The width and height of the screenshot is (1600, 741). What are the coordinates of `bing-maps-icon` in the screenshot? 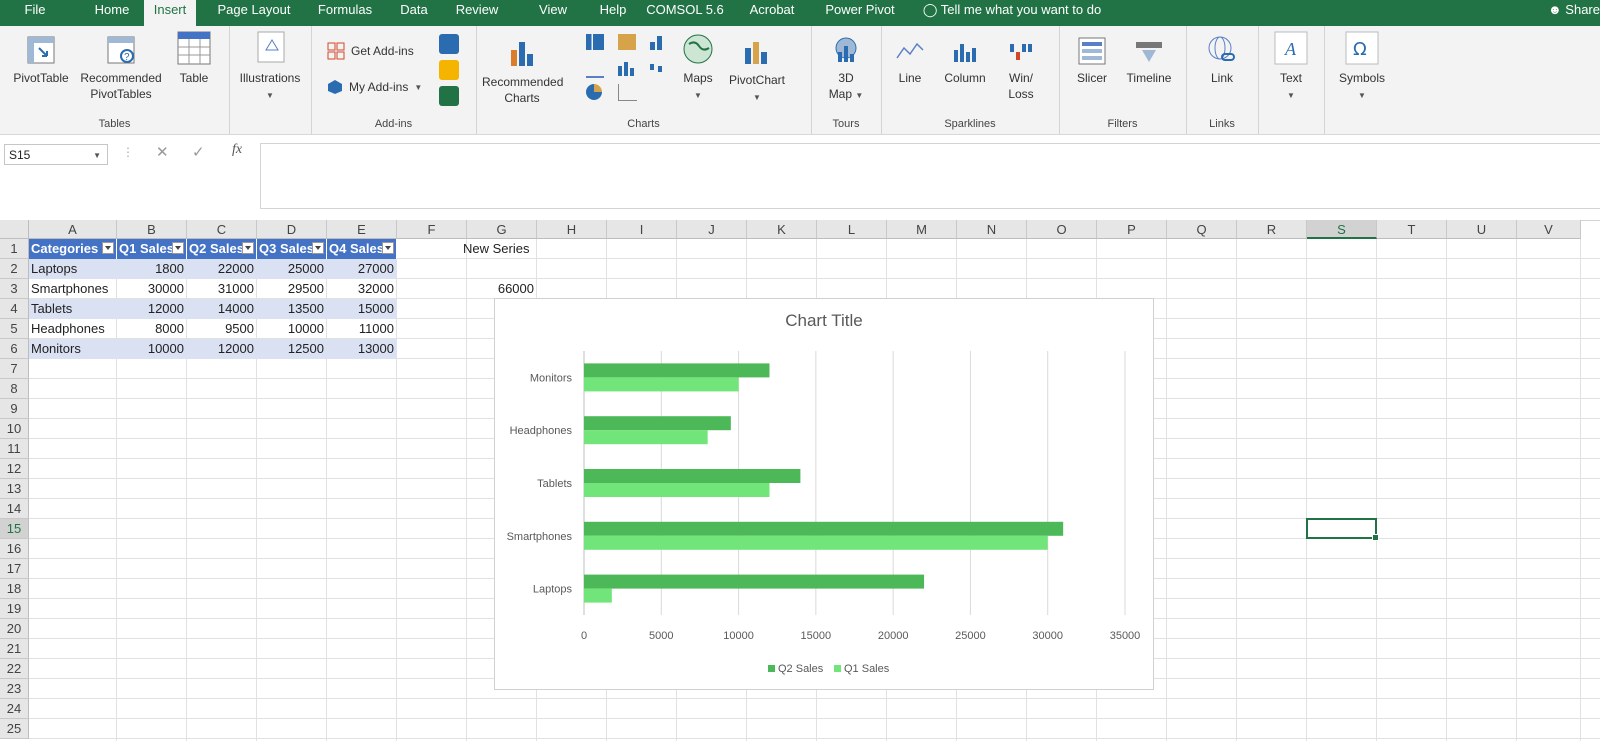 It's located at (449, 70).